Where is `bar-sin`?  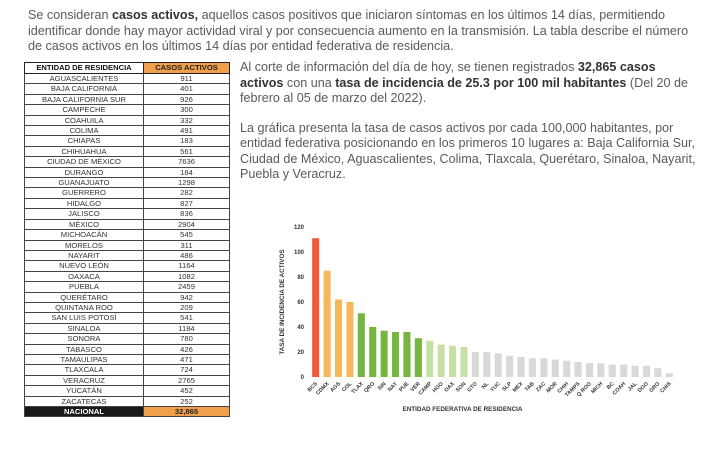 bar-sin is located at coordinates (384, 353).